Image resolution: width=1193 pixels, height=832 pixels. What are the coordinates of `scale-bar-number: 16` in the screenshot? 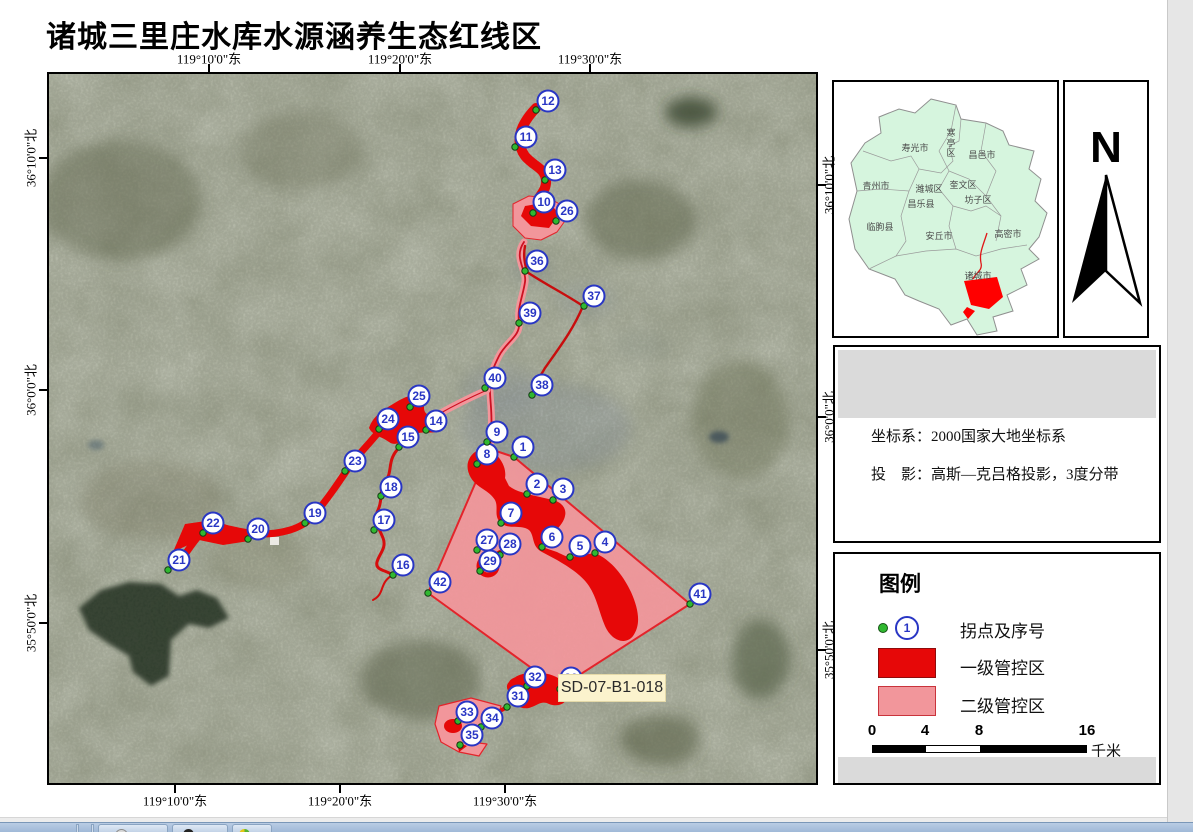 It's located at (1087, 730).